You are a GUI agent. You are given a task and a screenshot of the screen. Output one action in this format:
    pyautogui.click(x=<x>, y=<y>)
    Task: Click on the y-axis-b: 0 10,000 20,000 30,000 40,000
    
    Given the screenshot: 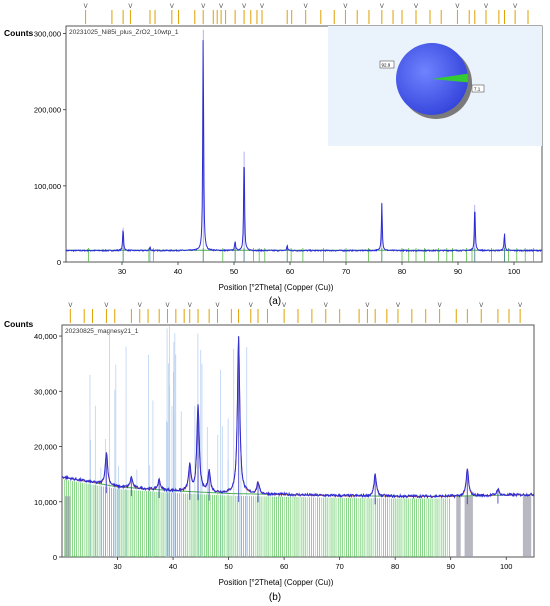 What is the action you would take?
    pyautogui.click(x=48, y=447)
    